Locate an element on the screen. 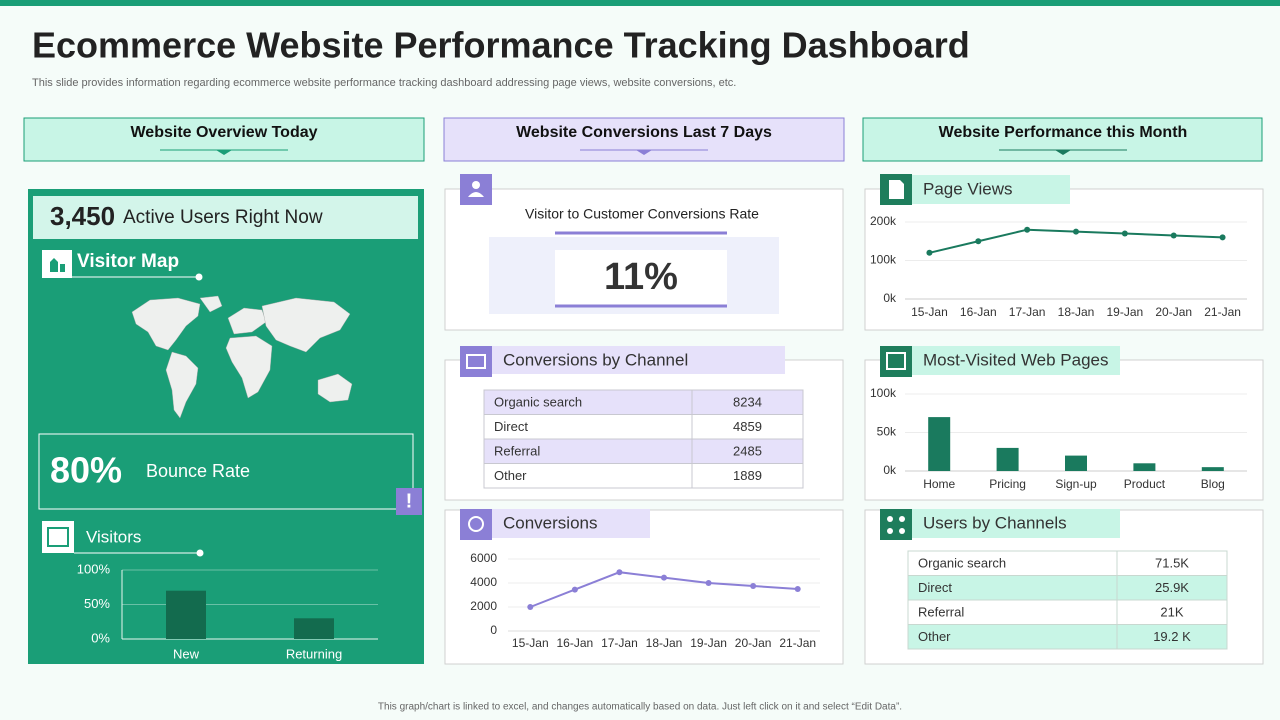 The height and width of the screenshot is (720, 1280). section-title: Website Performance this Month is located at coordinates (1063, 132).